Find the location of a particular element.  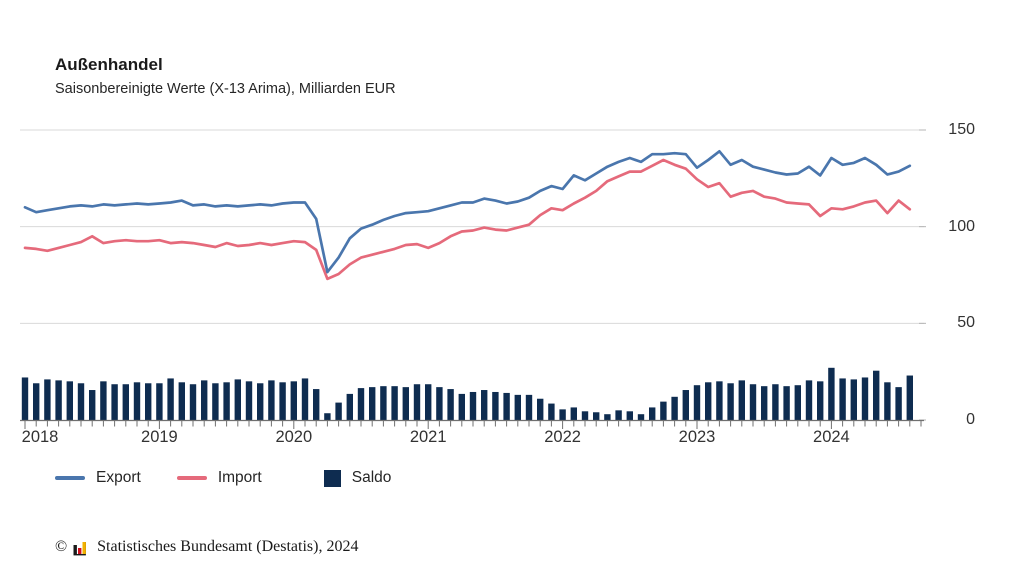

x-axis-year-label: 2019 is located at coordinates (159, 437).